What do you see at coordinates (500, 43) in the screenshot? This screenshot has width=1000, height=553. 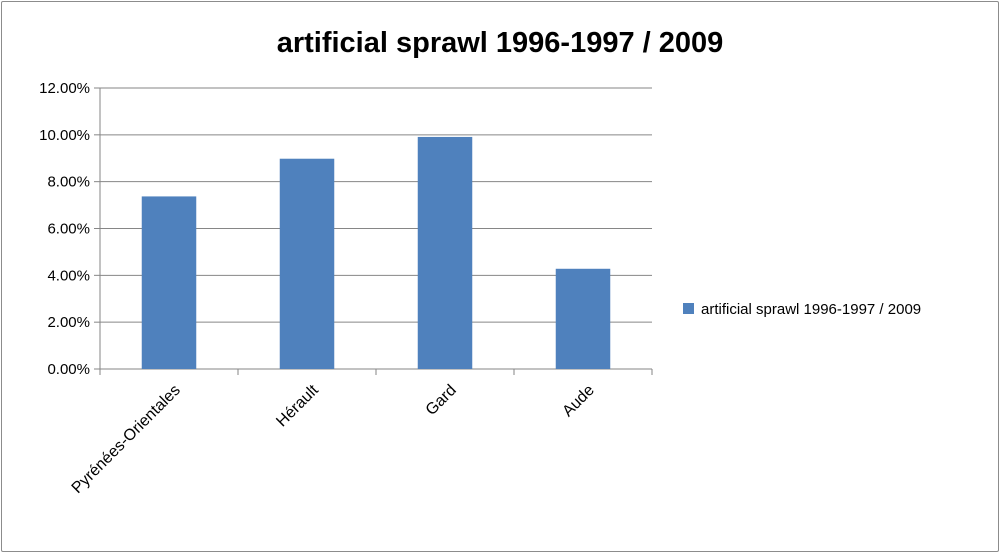 I see `chart-title: artificial sprawl 1996-1997 / 2009` at bounding box center [500, 43].